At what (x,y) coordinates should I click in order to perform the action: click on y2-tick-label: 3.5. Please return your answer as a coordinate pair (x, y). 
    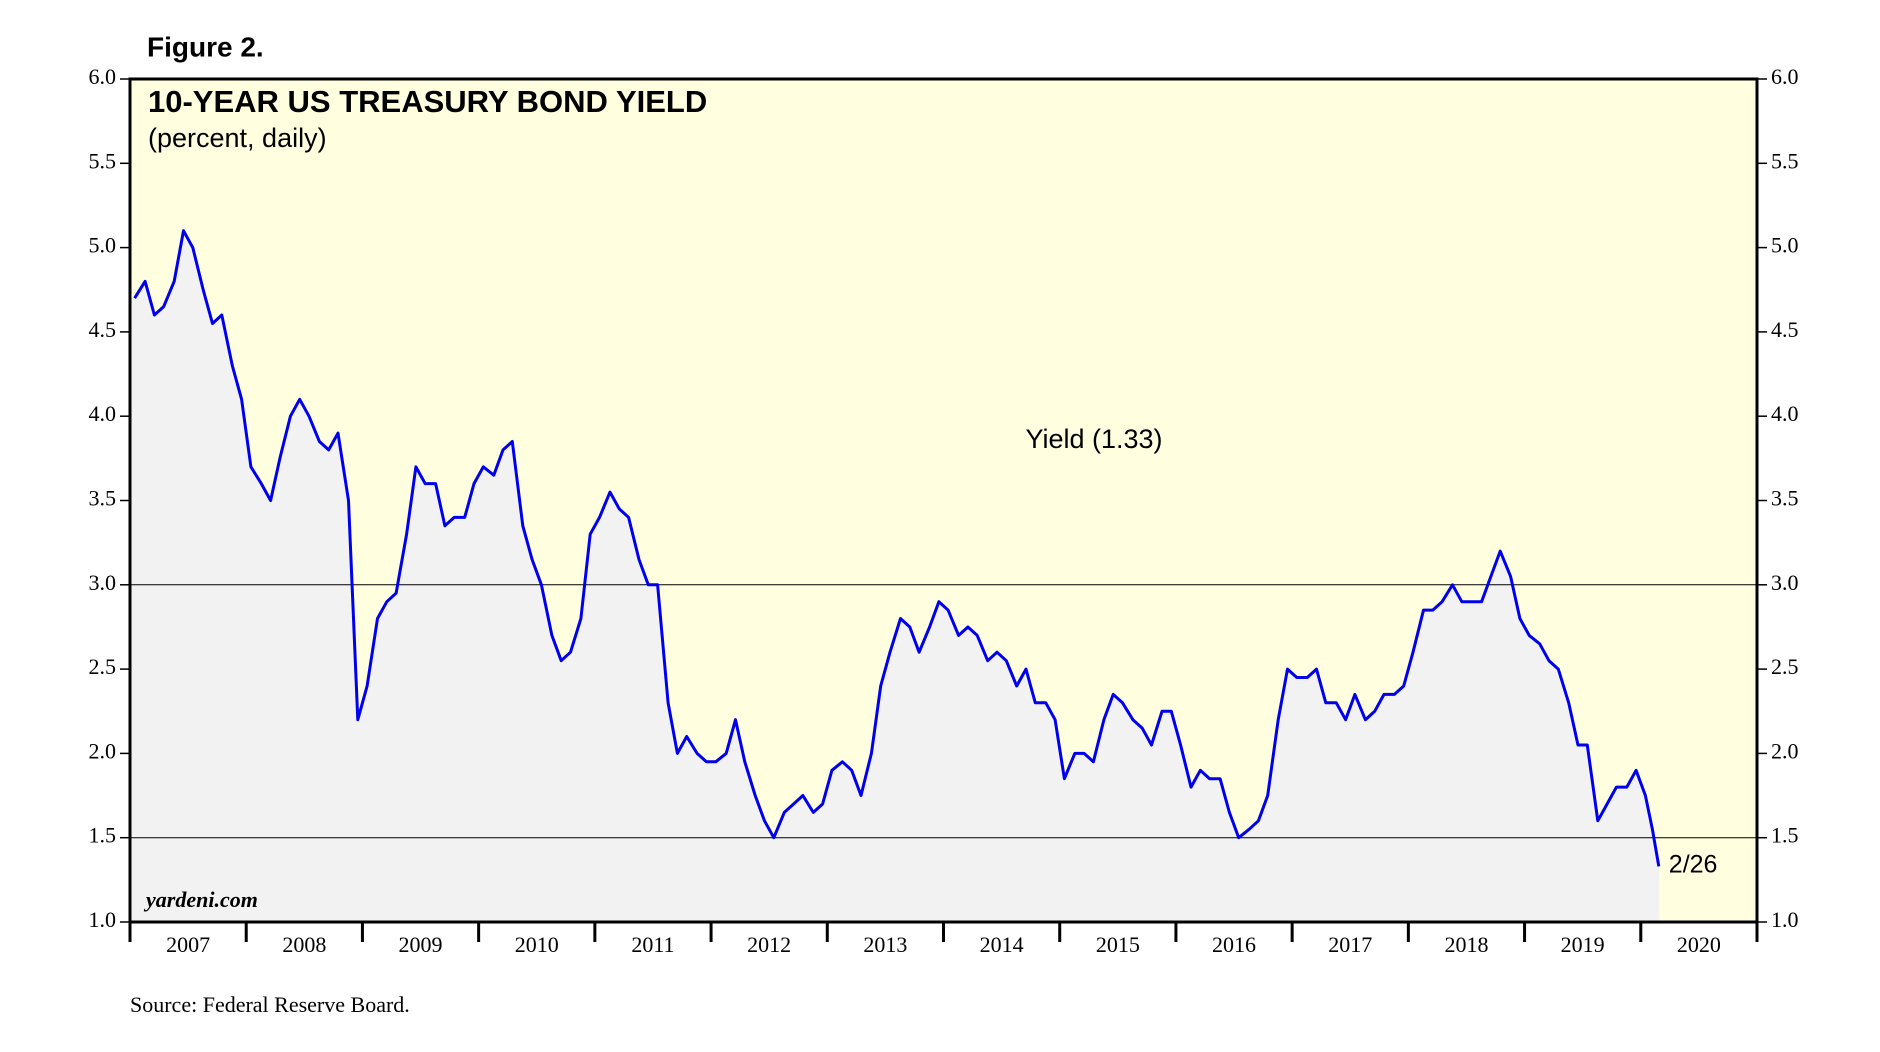
    Looking at the image, I should click on (1785, 498).